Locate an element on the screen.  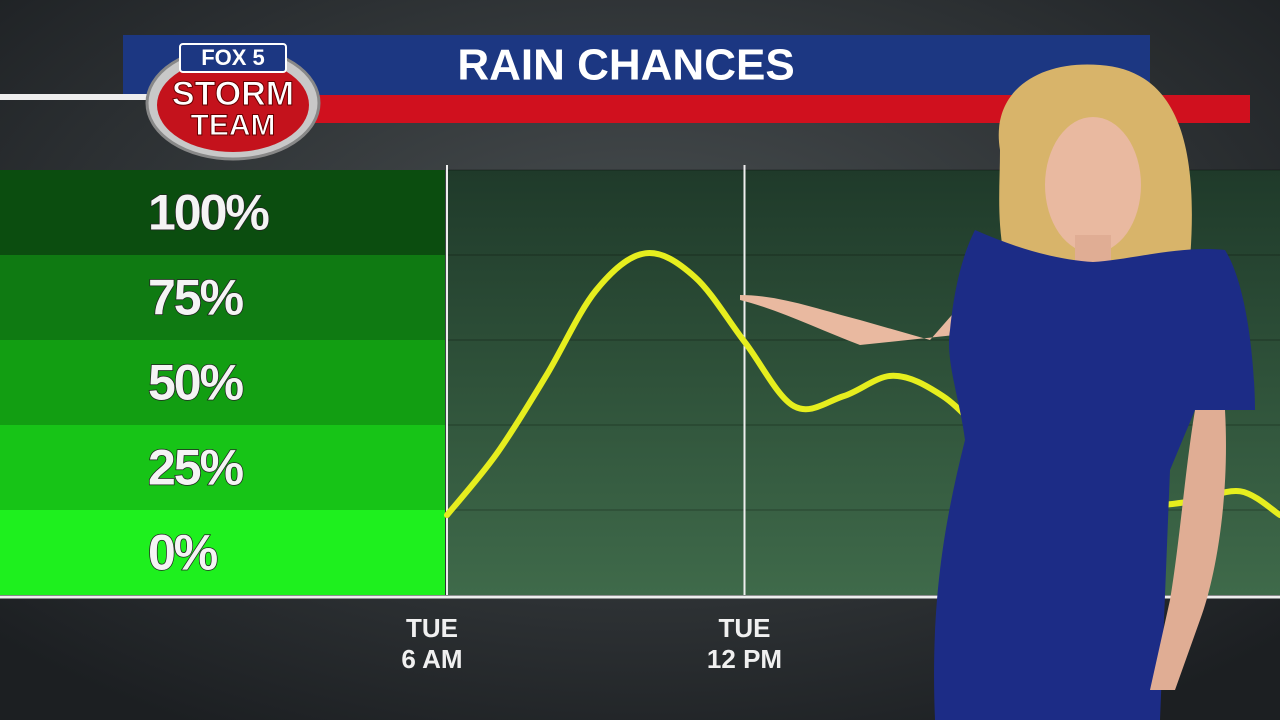
logo: FOX 5 STORM TEAM is located at coordinates (233, 102).